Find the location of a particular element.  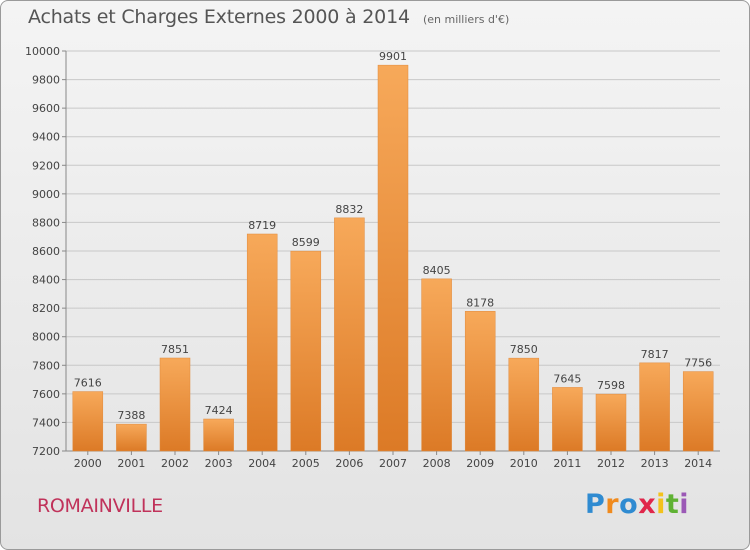

y-tick-label: 7200 is located at coordinates (46, 451).